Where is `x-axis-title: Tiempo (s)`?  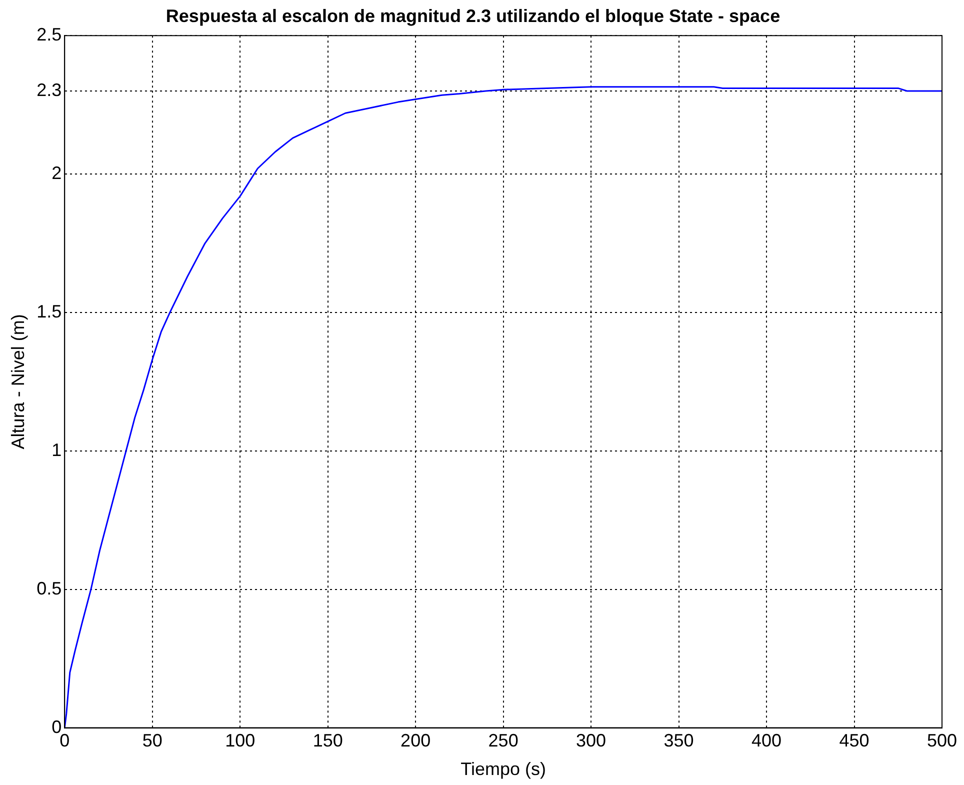
x-axis-title: Tiempo (s) is located at coordinates (503, 769).